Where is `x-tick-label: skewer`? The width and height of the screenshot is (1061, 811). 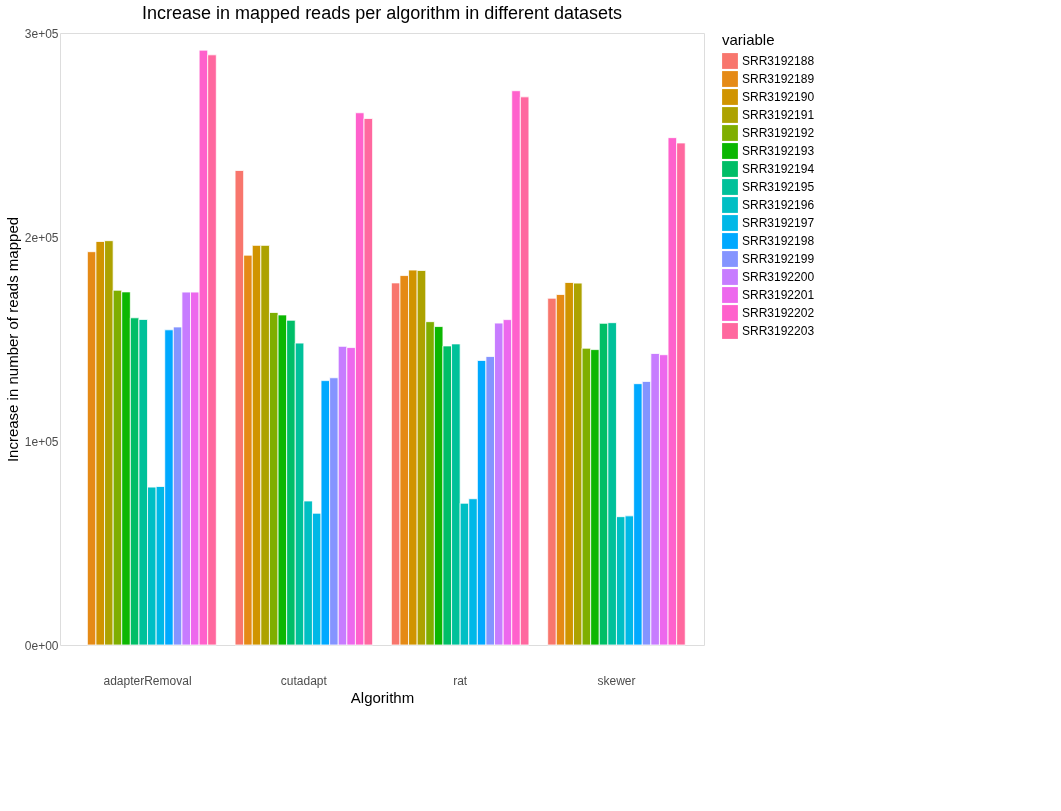 x-tick-label: skewer is located at coordinates (616, 680).